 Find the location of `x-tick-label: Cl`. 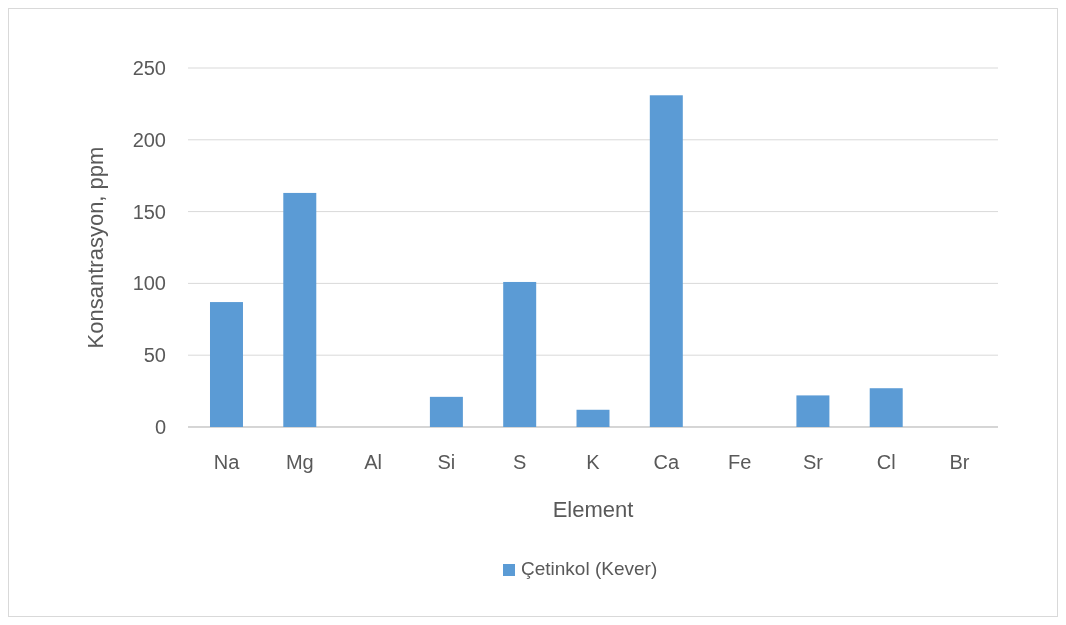

x-tick-label: Cl is located at coordinates (886, 462).